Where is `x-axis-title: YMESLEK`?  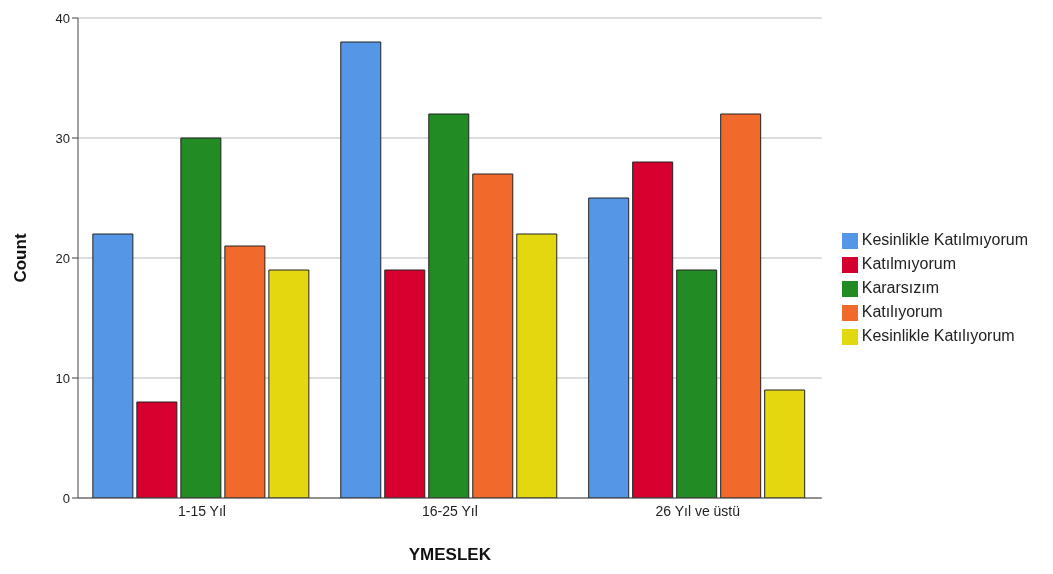
x-axis-title: YMESLEK is located at coordinates (450, 554).